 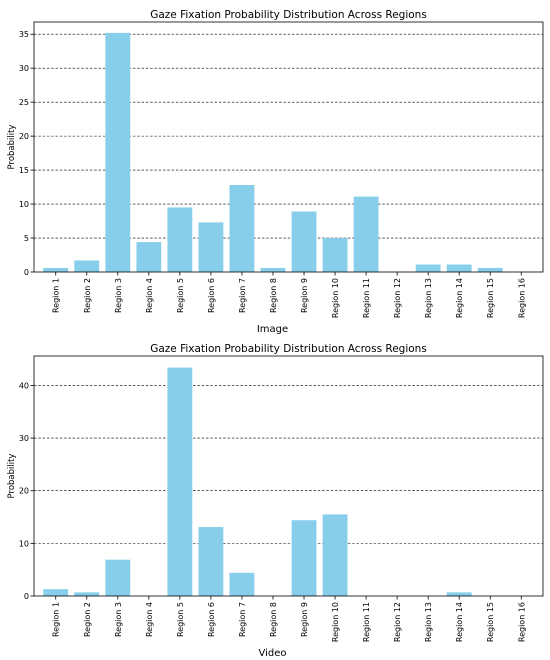 What do you see at coordinates (24, 385) in the screenshot?
I see `ytick-label-4: 40` at bounding box center [24, 385].